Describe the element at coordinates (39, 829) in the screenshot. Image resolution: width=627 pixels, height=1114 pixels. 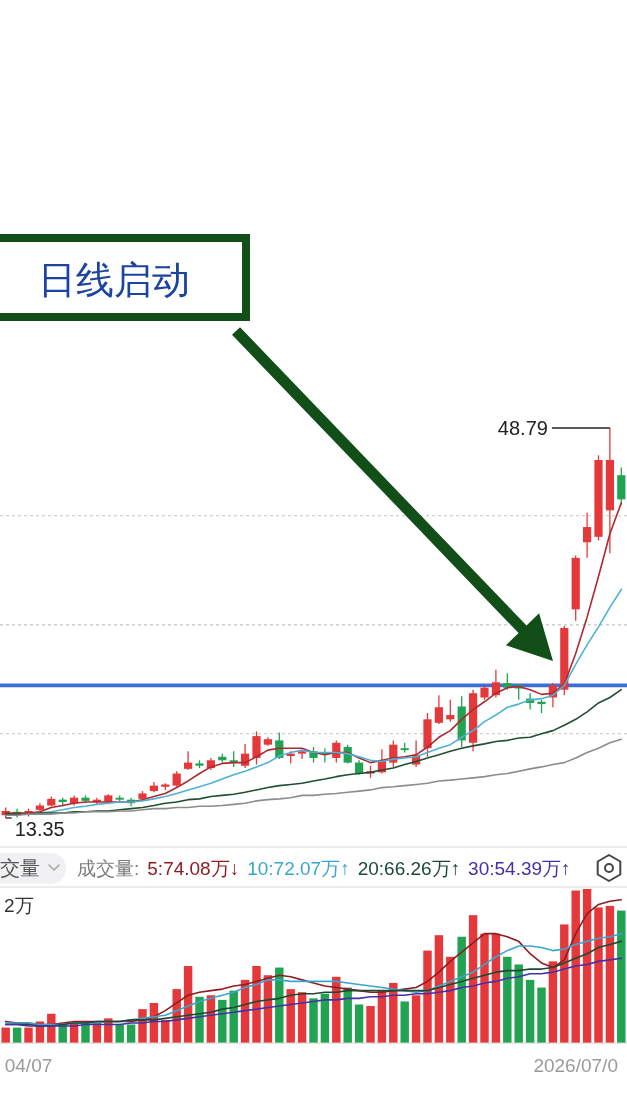
I see `annotation: 13.35` at that location.